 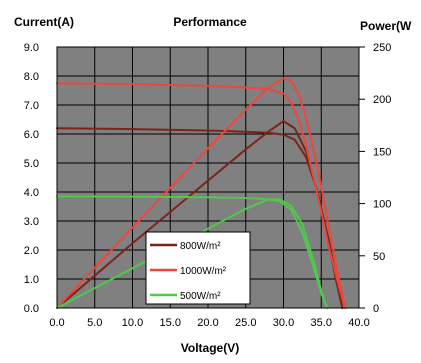 What do you see at coordinates (31, 164) in the screenshot?
I see `y-tick-label: 5.0` at bounding box center [31, 164].